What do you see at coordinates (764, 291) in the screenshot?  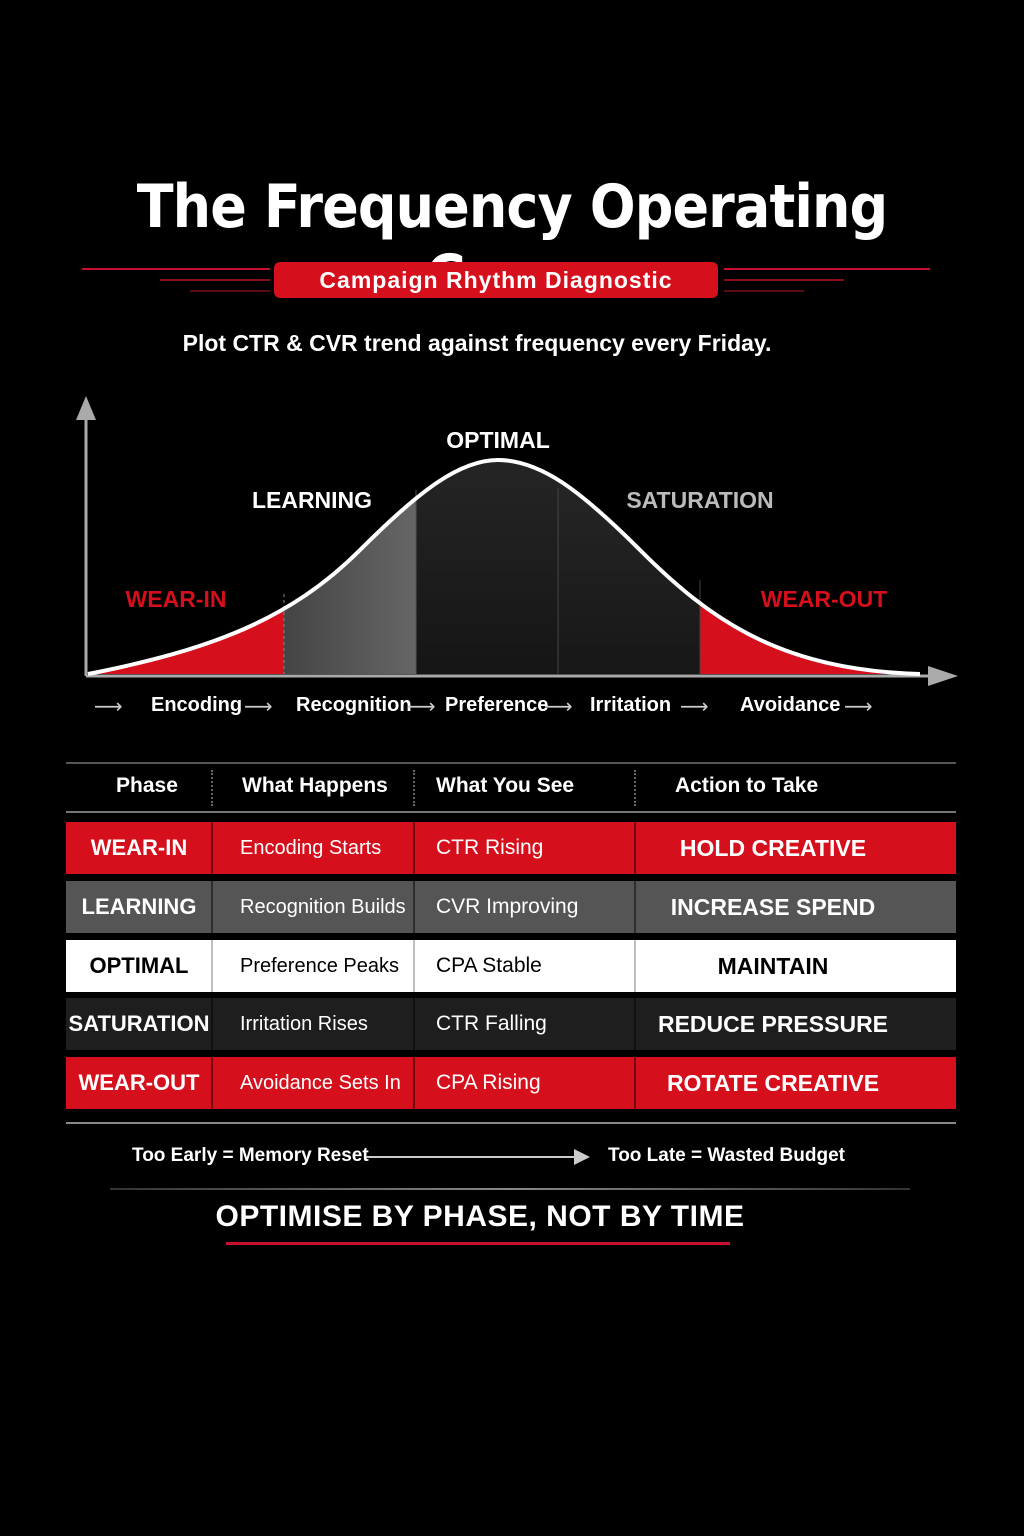 I see `deco-line-right-bottom` at bounding box center [764, 291].